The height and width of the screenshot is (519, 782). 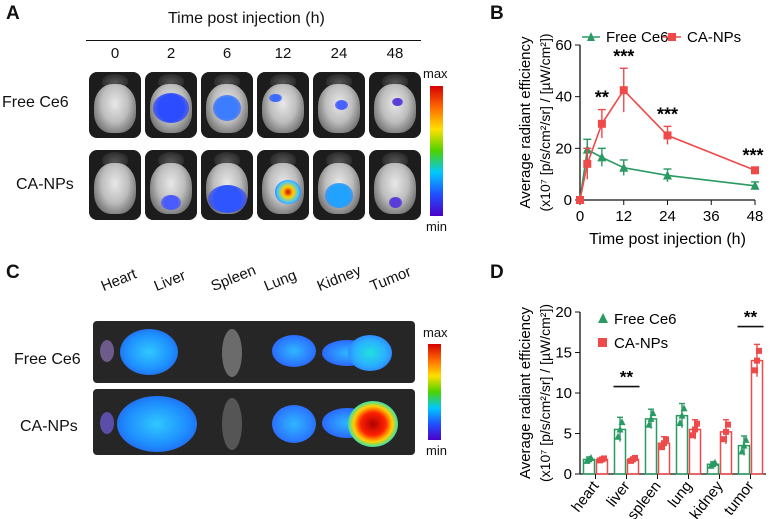 I want to click on y-tick-label: 15, so click(x=563, y=353).